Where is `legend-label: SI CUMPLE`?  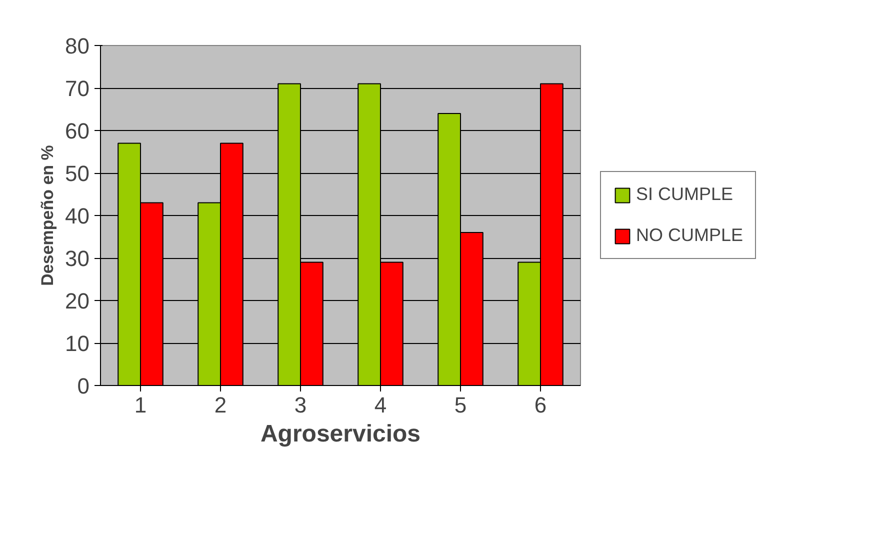
legend-label: SI CUMPLE is located at coordinates (685, 194).